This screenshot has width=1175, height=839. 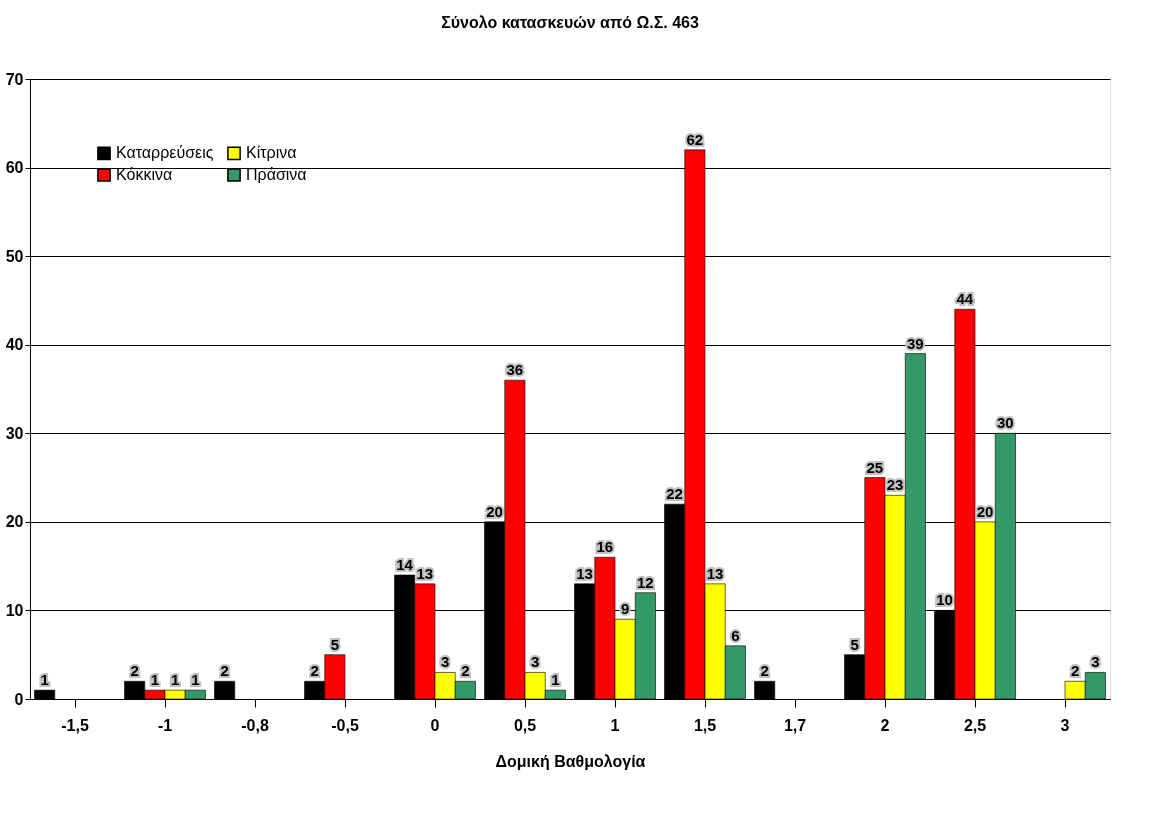 What do you see at coordinates (1065, 725) in the screenshot?
I see `x-tick-label: 3` at bounding box center [1065, 725].